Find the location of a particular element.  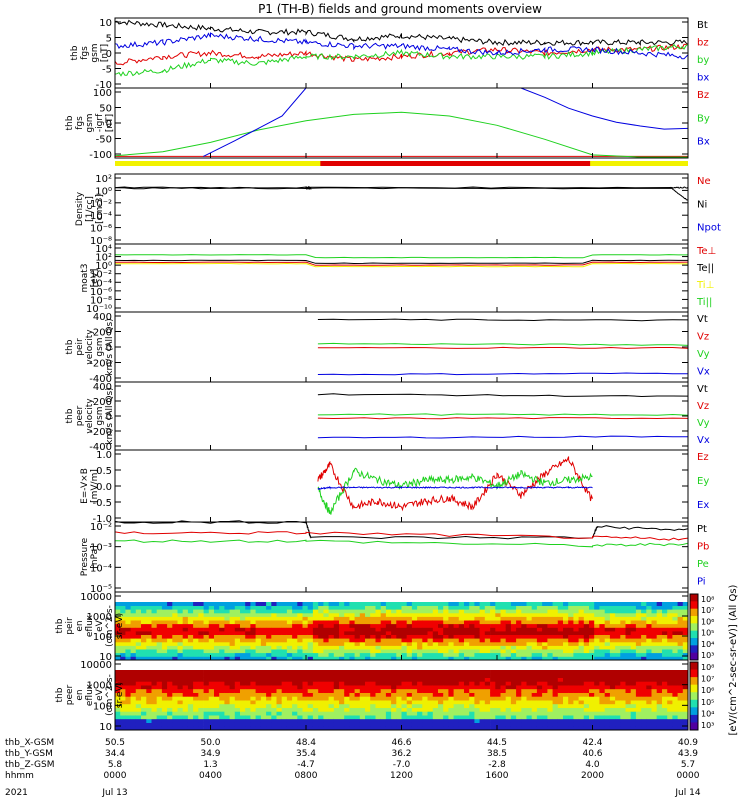

y-tick-label: -400 is located at coordinates (100, 447).